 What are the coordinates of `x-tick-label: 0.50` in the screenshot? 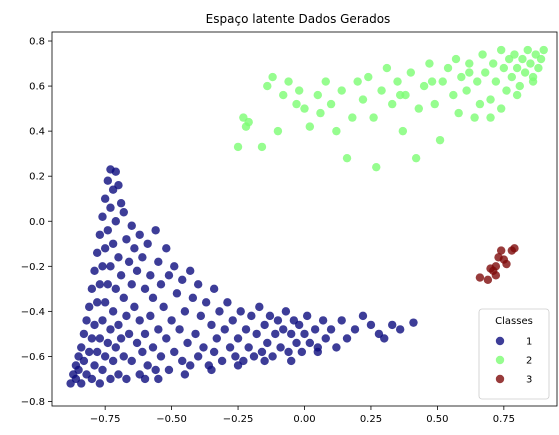 It's located at (437, 419).